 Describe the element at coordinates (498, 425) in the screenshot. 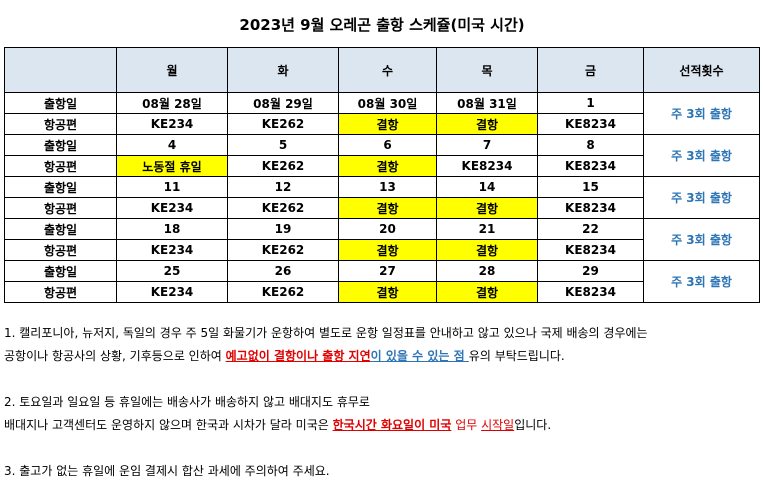

I see `note-2-start-day: 시작일` at that location.